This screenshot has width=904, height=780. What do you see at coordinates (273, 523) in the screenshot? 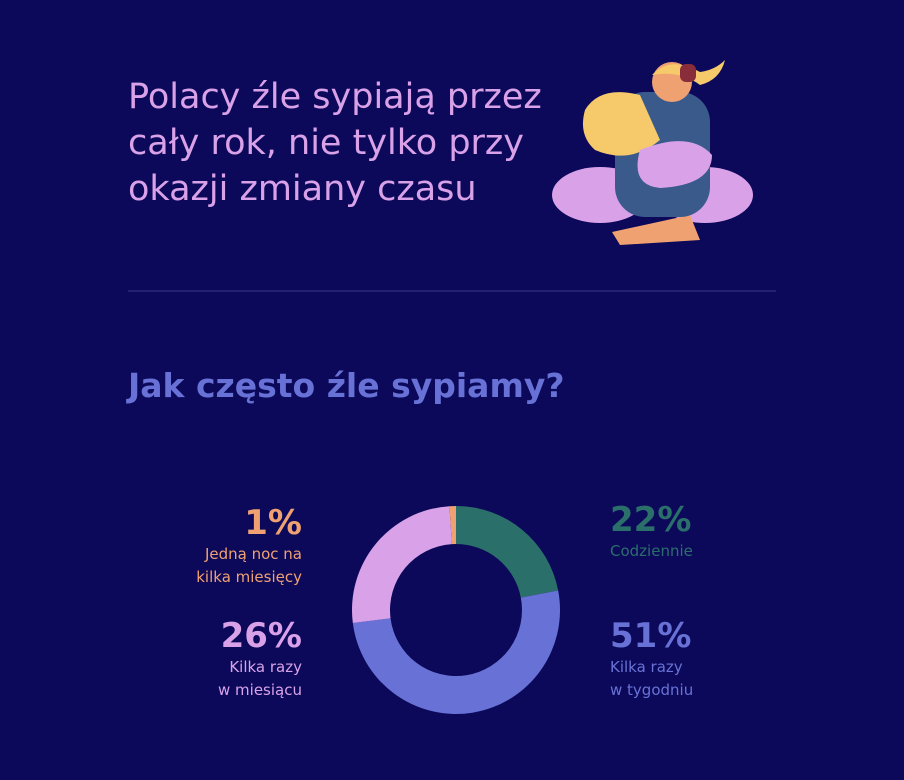
I see `value-label: 1%` at bounding box center [273, 523].